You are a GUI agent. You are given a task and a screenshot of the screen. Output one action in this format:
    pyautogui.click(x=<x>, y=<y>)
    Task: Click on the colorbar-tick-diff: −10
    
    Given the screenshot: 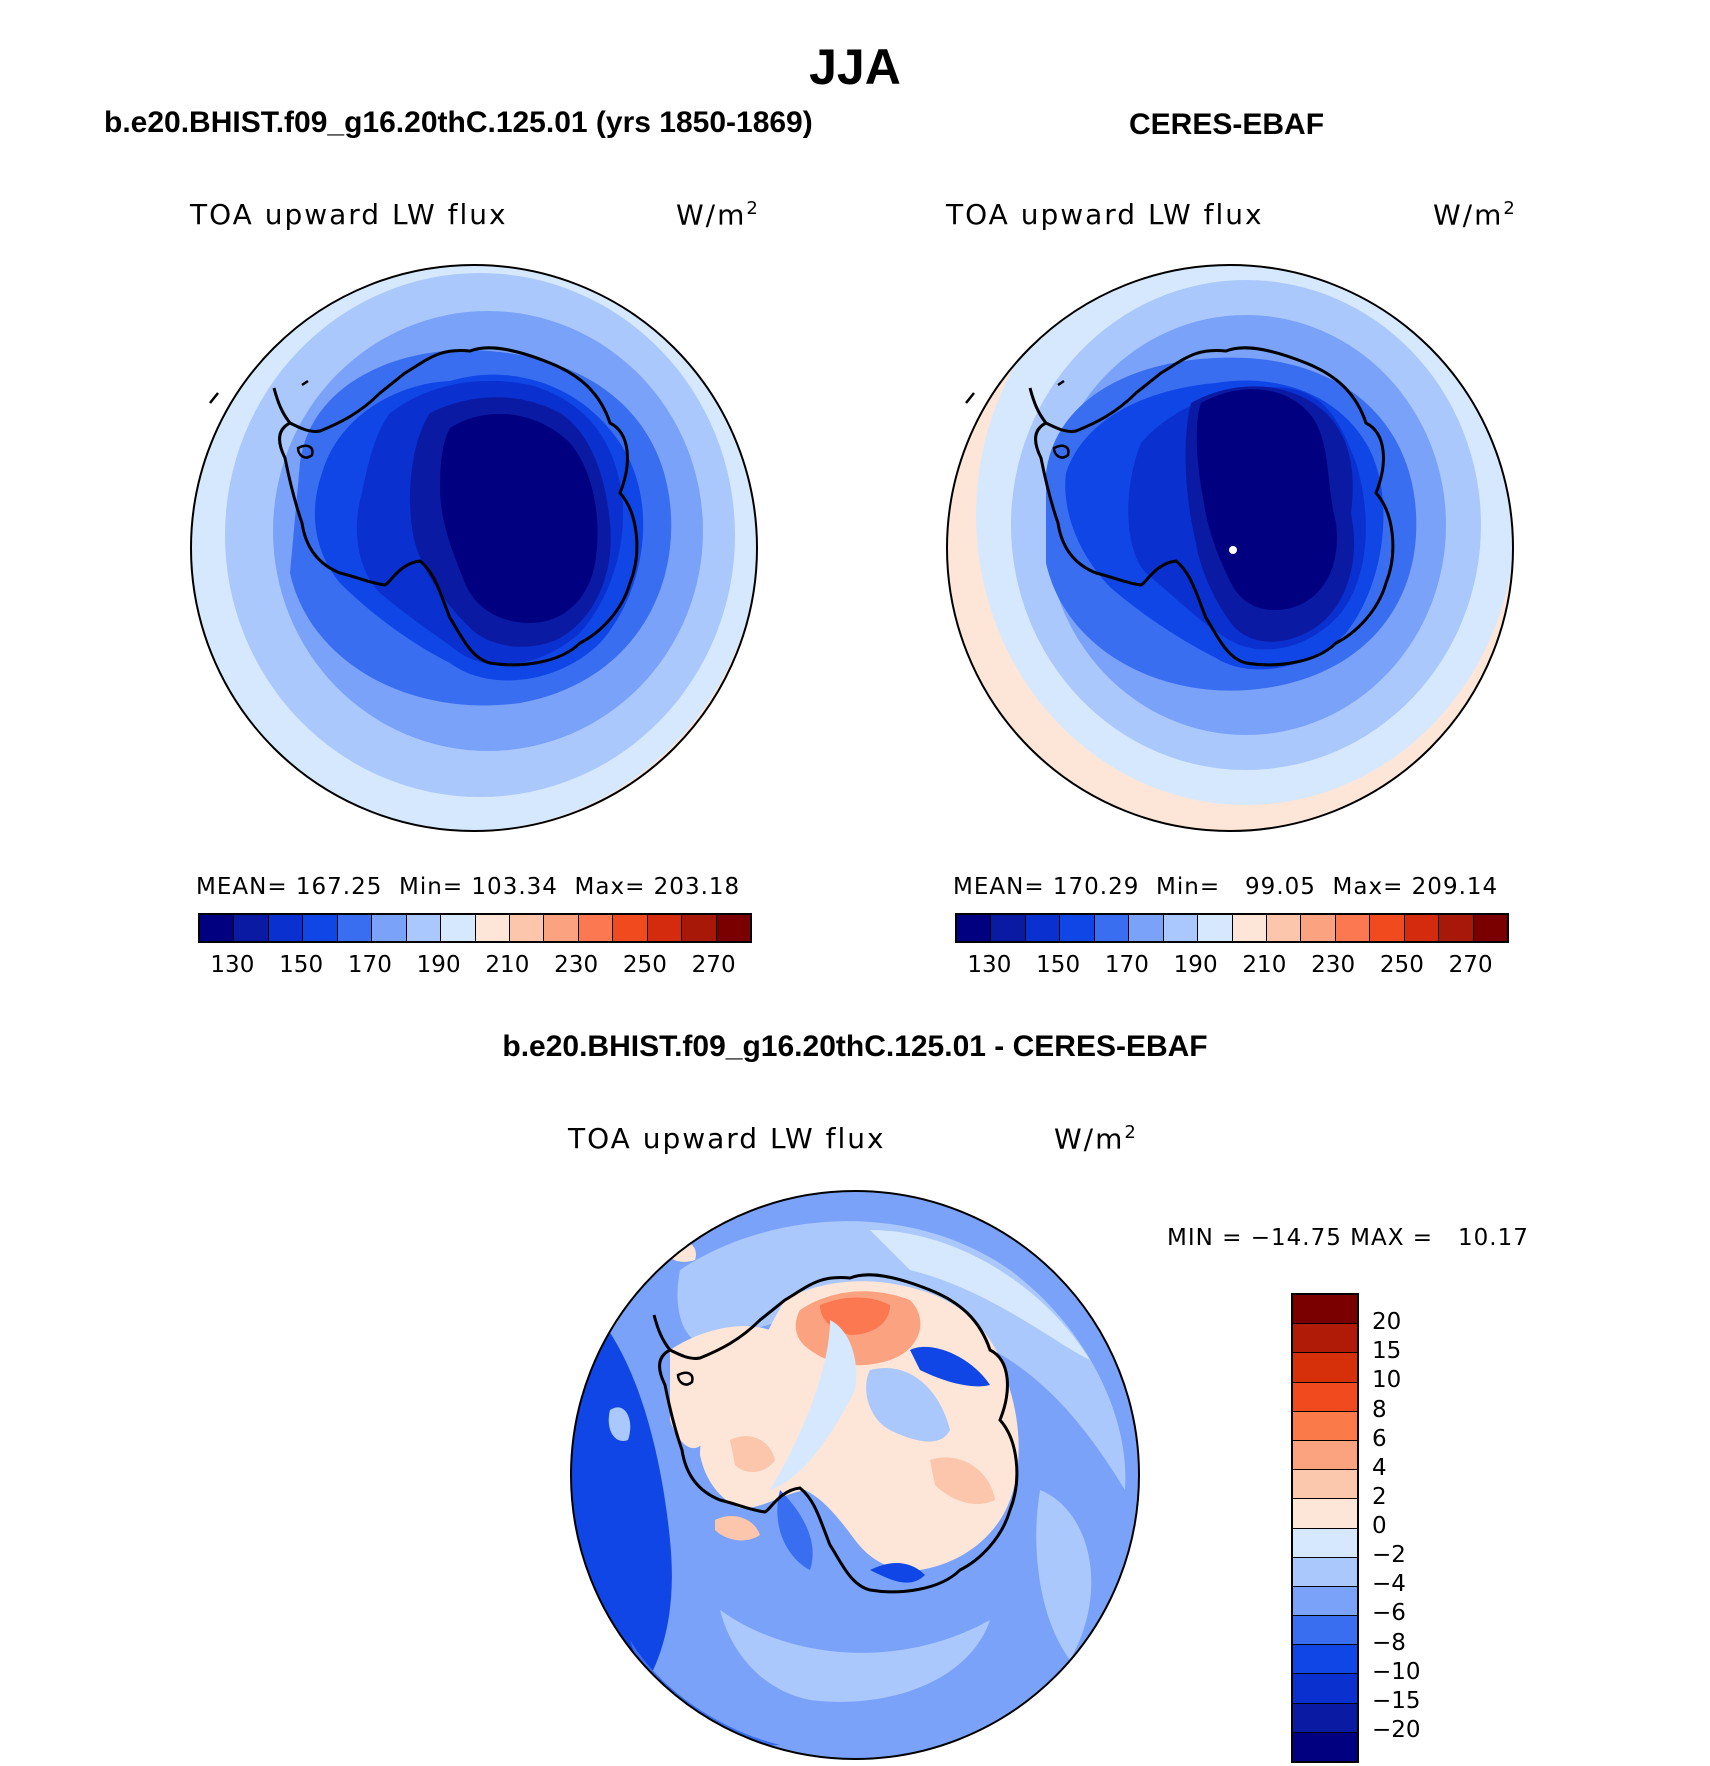 What is the action you would take?
    pyautogui.click(x=1396, y=1671)
    